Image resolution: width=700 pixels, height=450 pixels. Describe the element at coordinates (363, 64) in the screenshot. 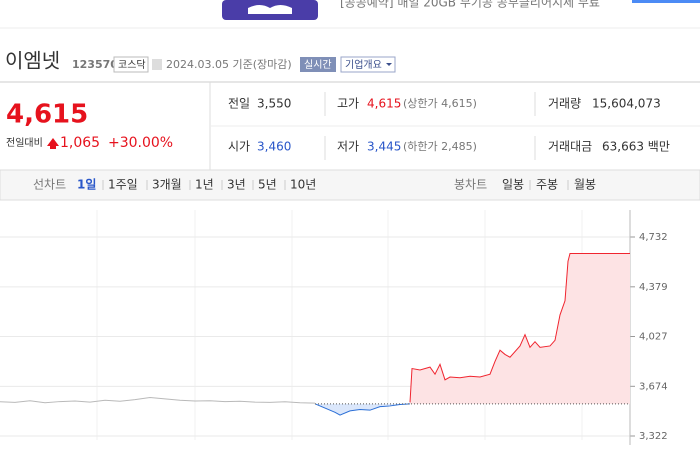

I see `overview: 기업개요` at that location.